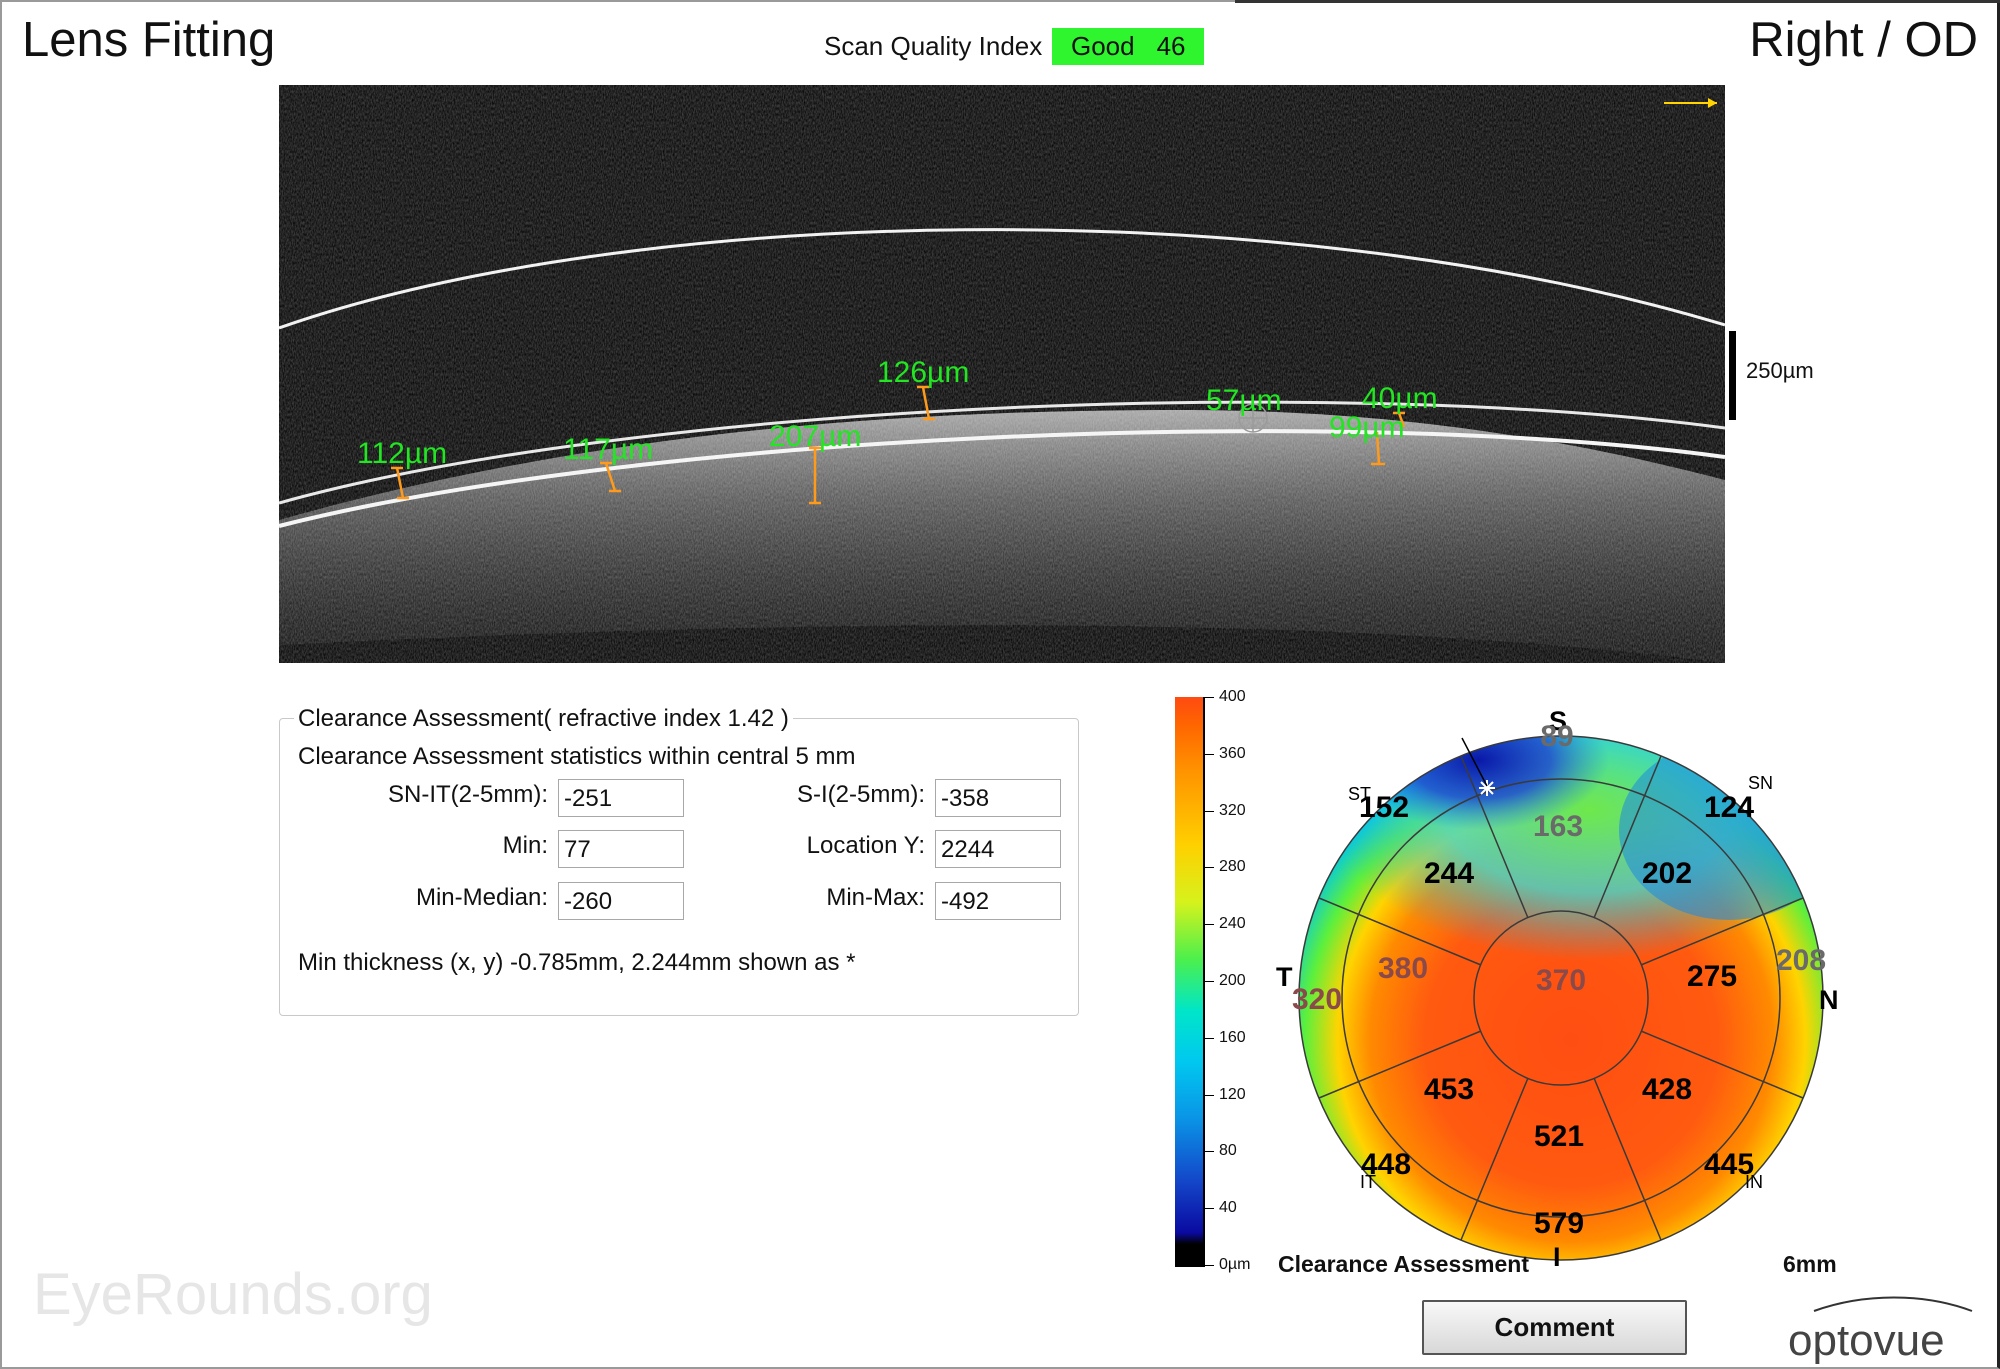  What do you see at coordinates (1232, 696) in the screenshot?
I see `color-scale-tick-label: 400` at bounding box center [1232, 696].